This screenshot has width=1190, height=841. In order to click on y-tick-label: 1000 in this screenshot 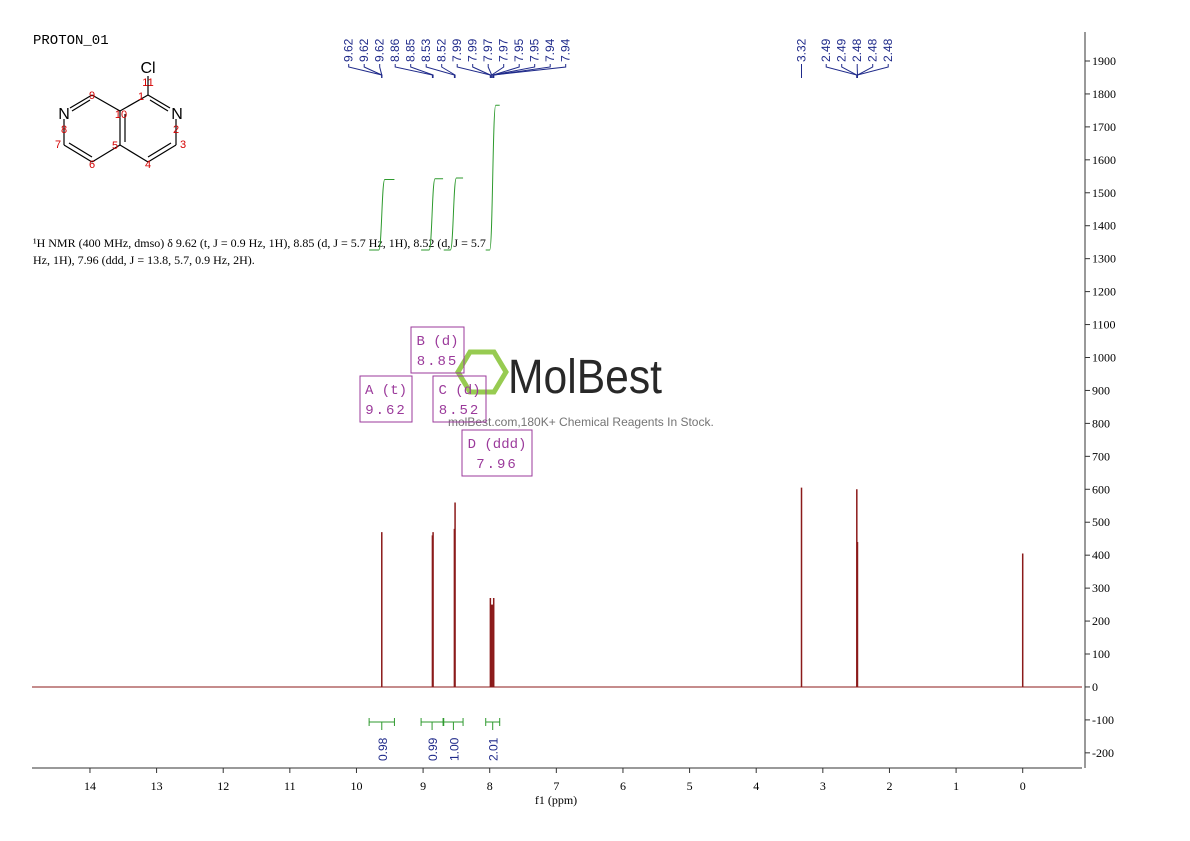, I will do `click(1104, 358)`.